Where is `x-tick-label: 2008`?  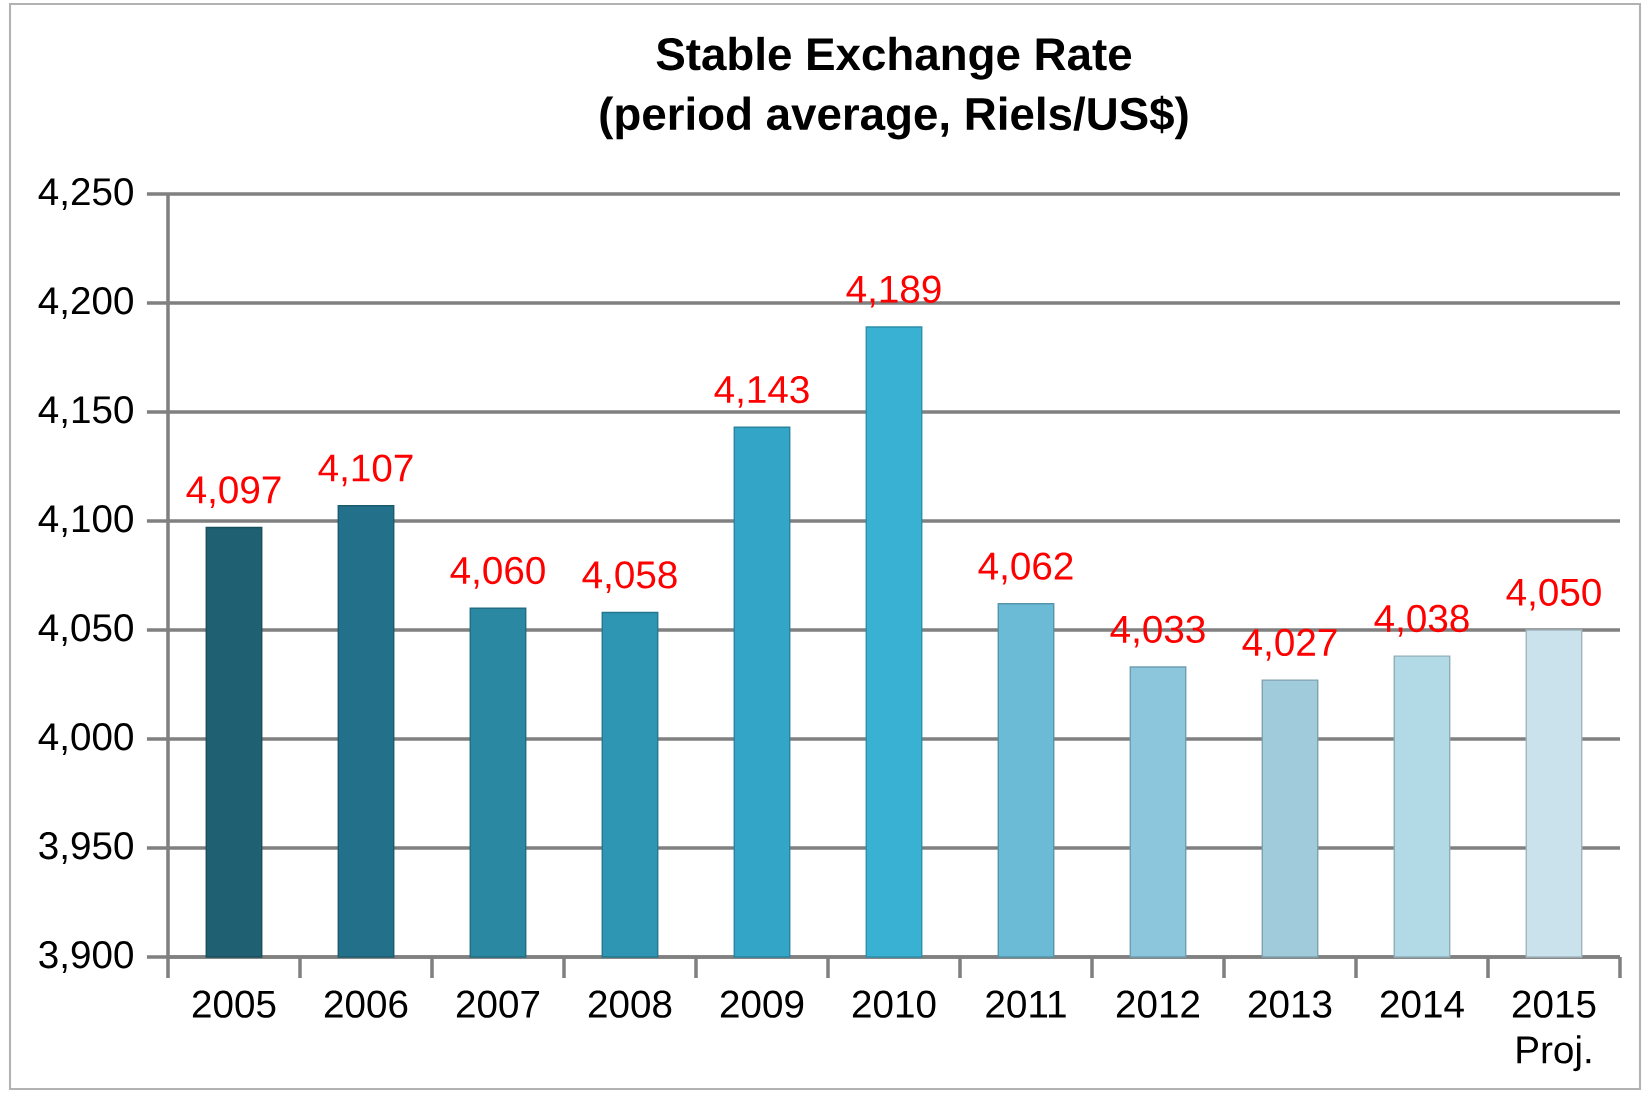 x-tick-label: 2008 is located at coordinates (630, 1004).